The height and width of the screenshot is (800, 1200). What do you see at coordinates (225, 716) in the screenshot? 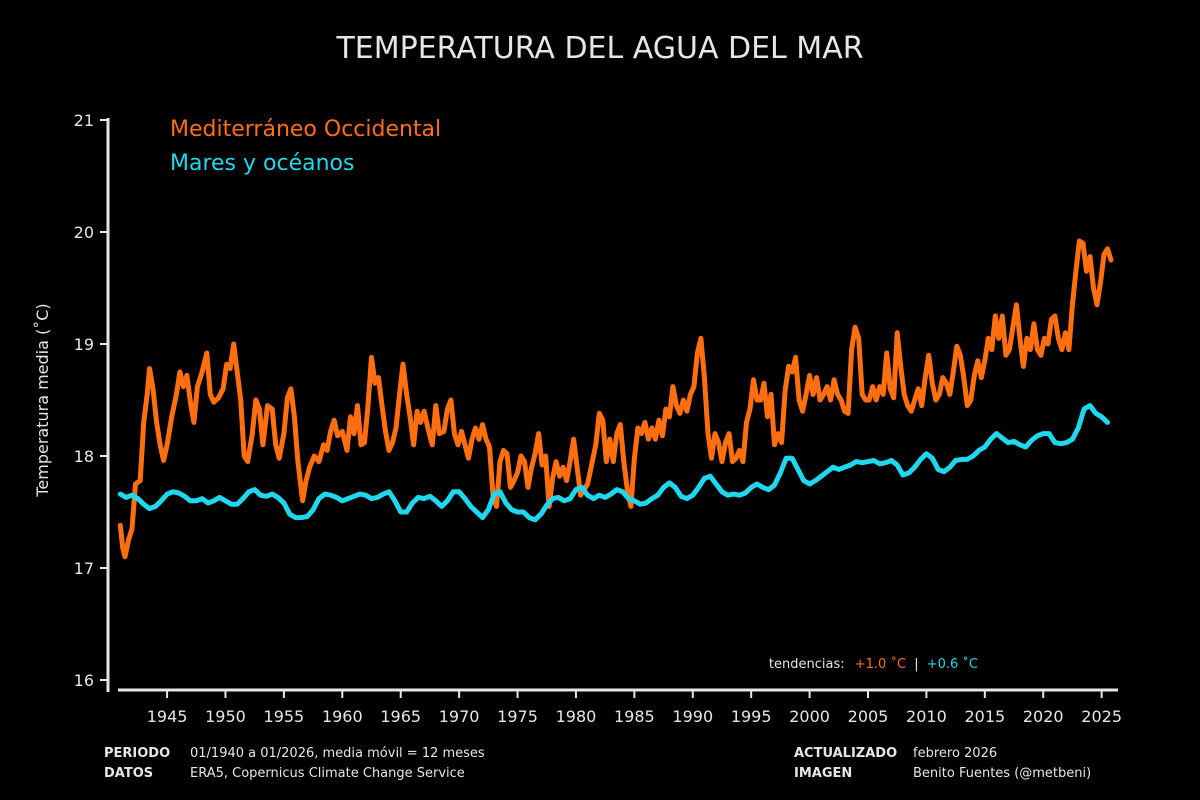
I see `x-tick-label: 1950` at bounding box center [225, 716].